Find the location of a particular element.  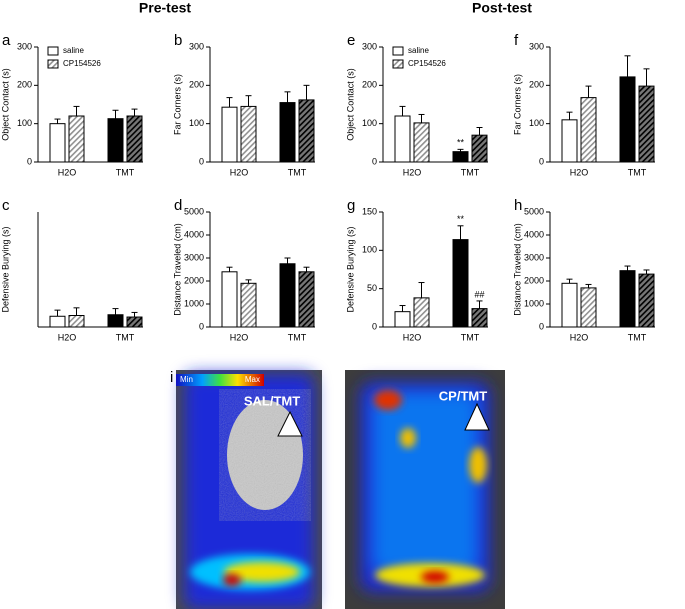

panel-letter: b is located at coordinates (178, 40).